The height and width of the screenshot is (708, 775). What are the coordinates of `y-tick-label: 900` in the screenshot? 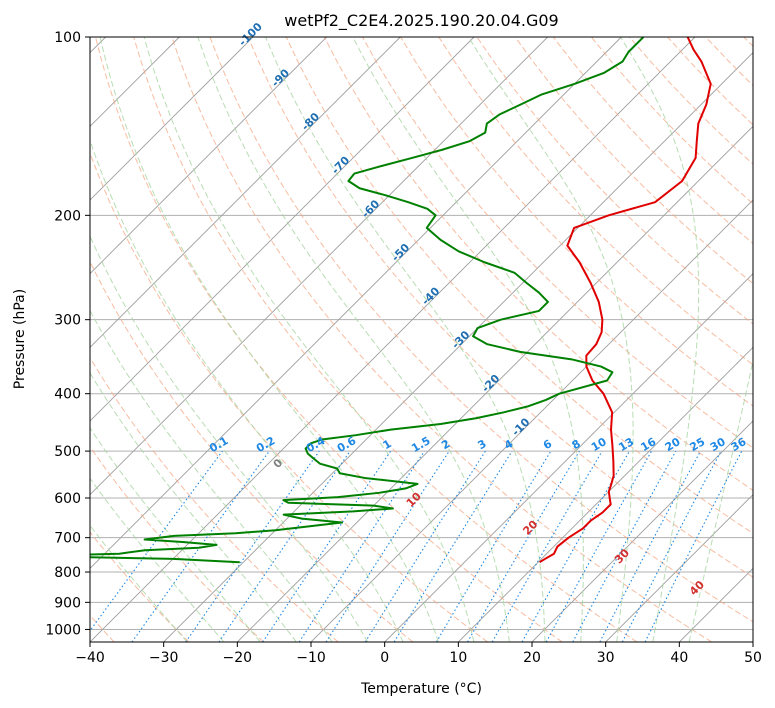 It's located at (67, 603).